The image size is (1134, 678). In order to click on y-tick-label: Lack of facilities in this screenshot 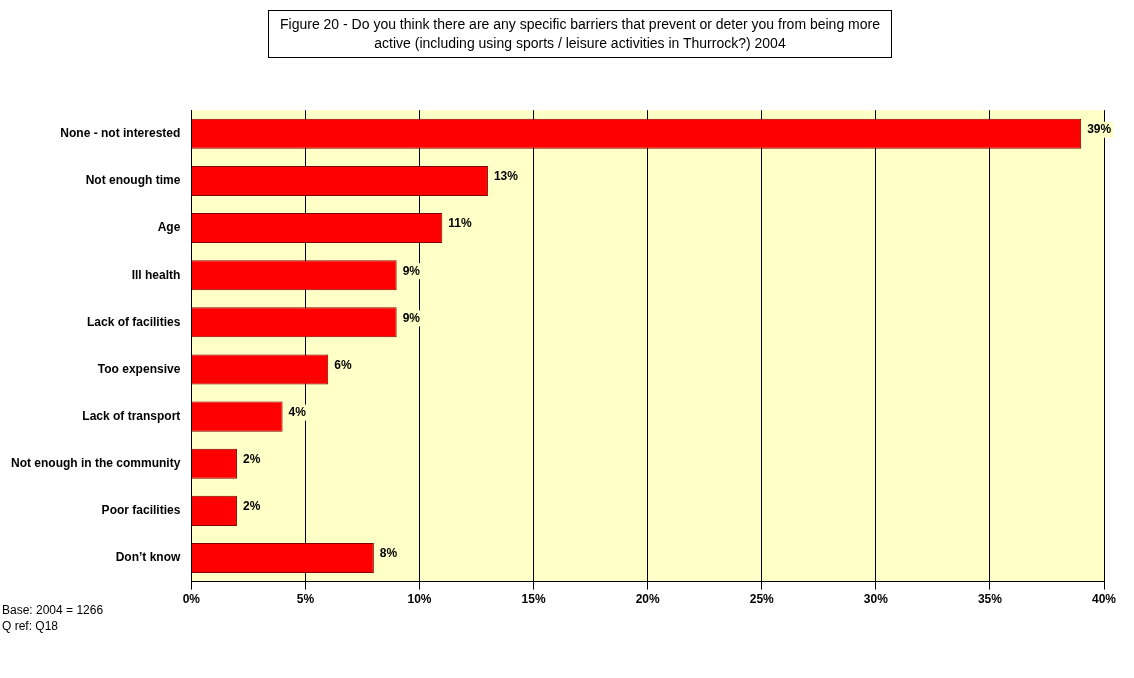, I will do `click(133, 321)`.